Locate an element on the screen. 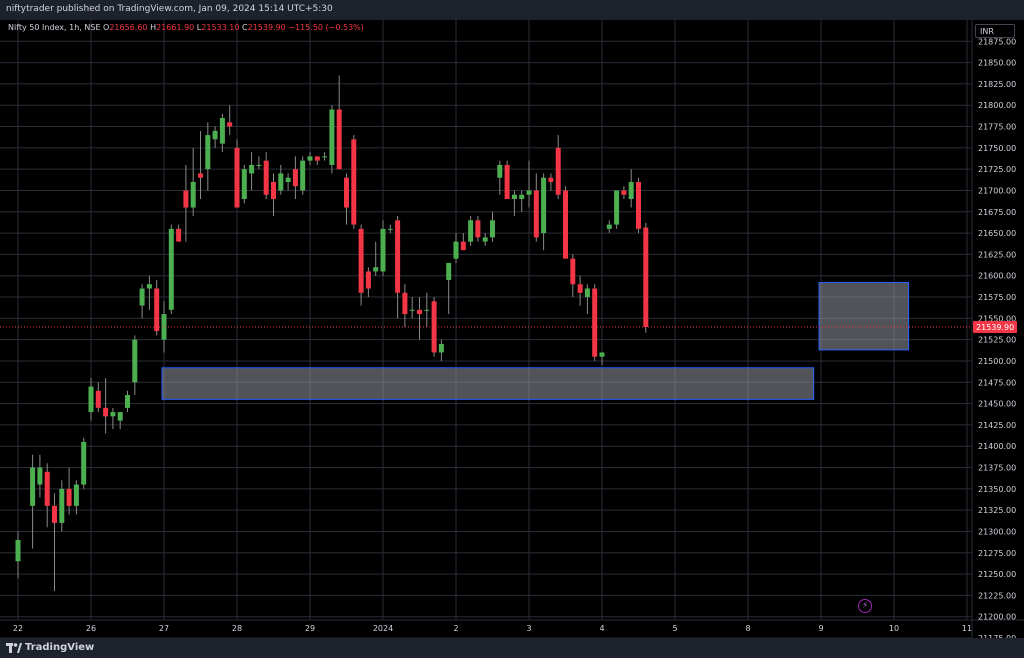 This screenshot has height=658, width=1024. tradingview-logo-icon is located at coordinates (14, 648).